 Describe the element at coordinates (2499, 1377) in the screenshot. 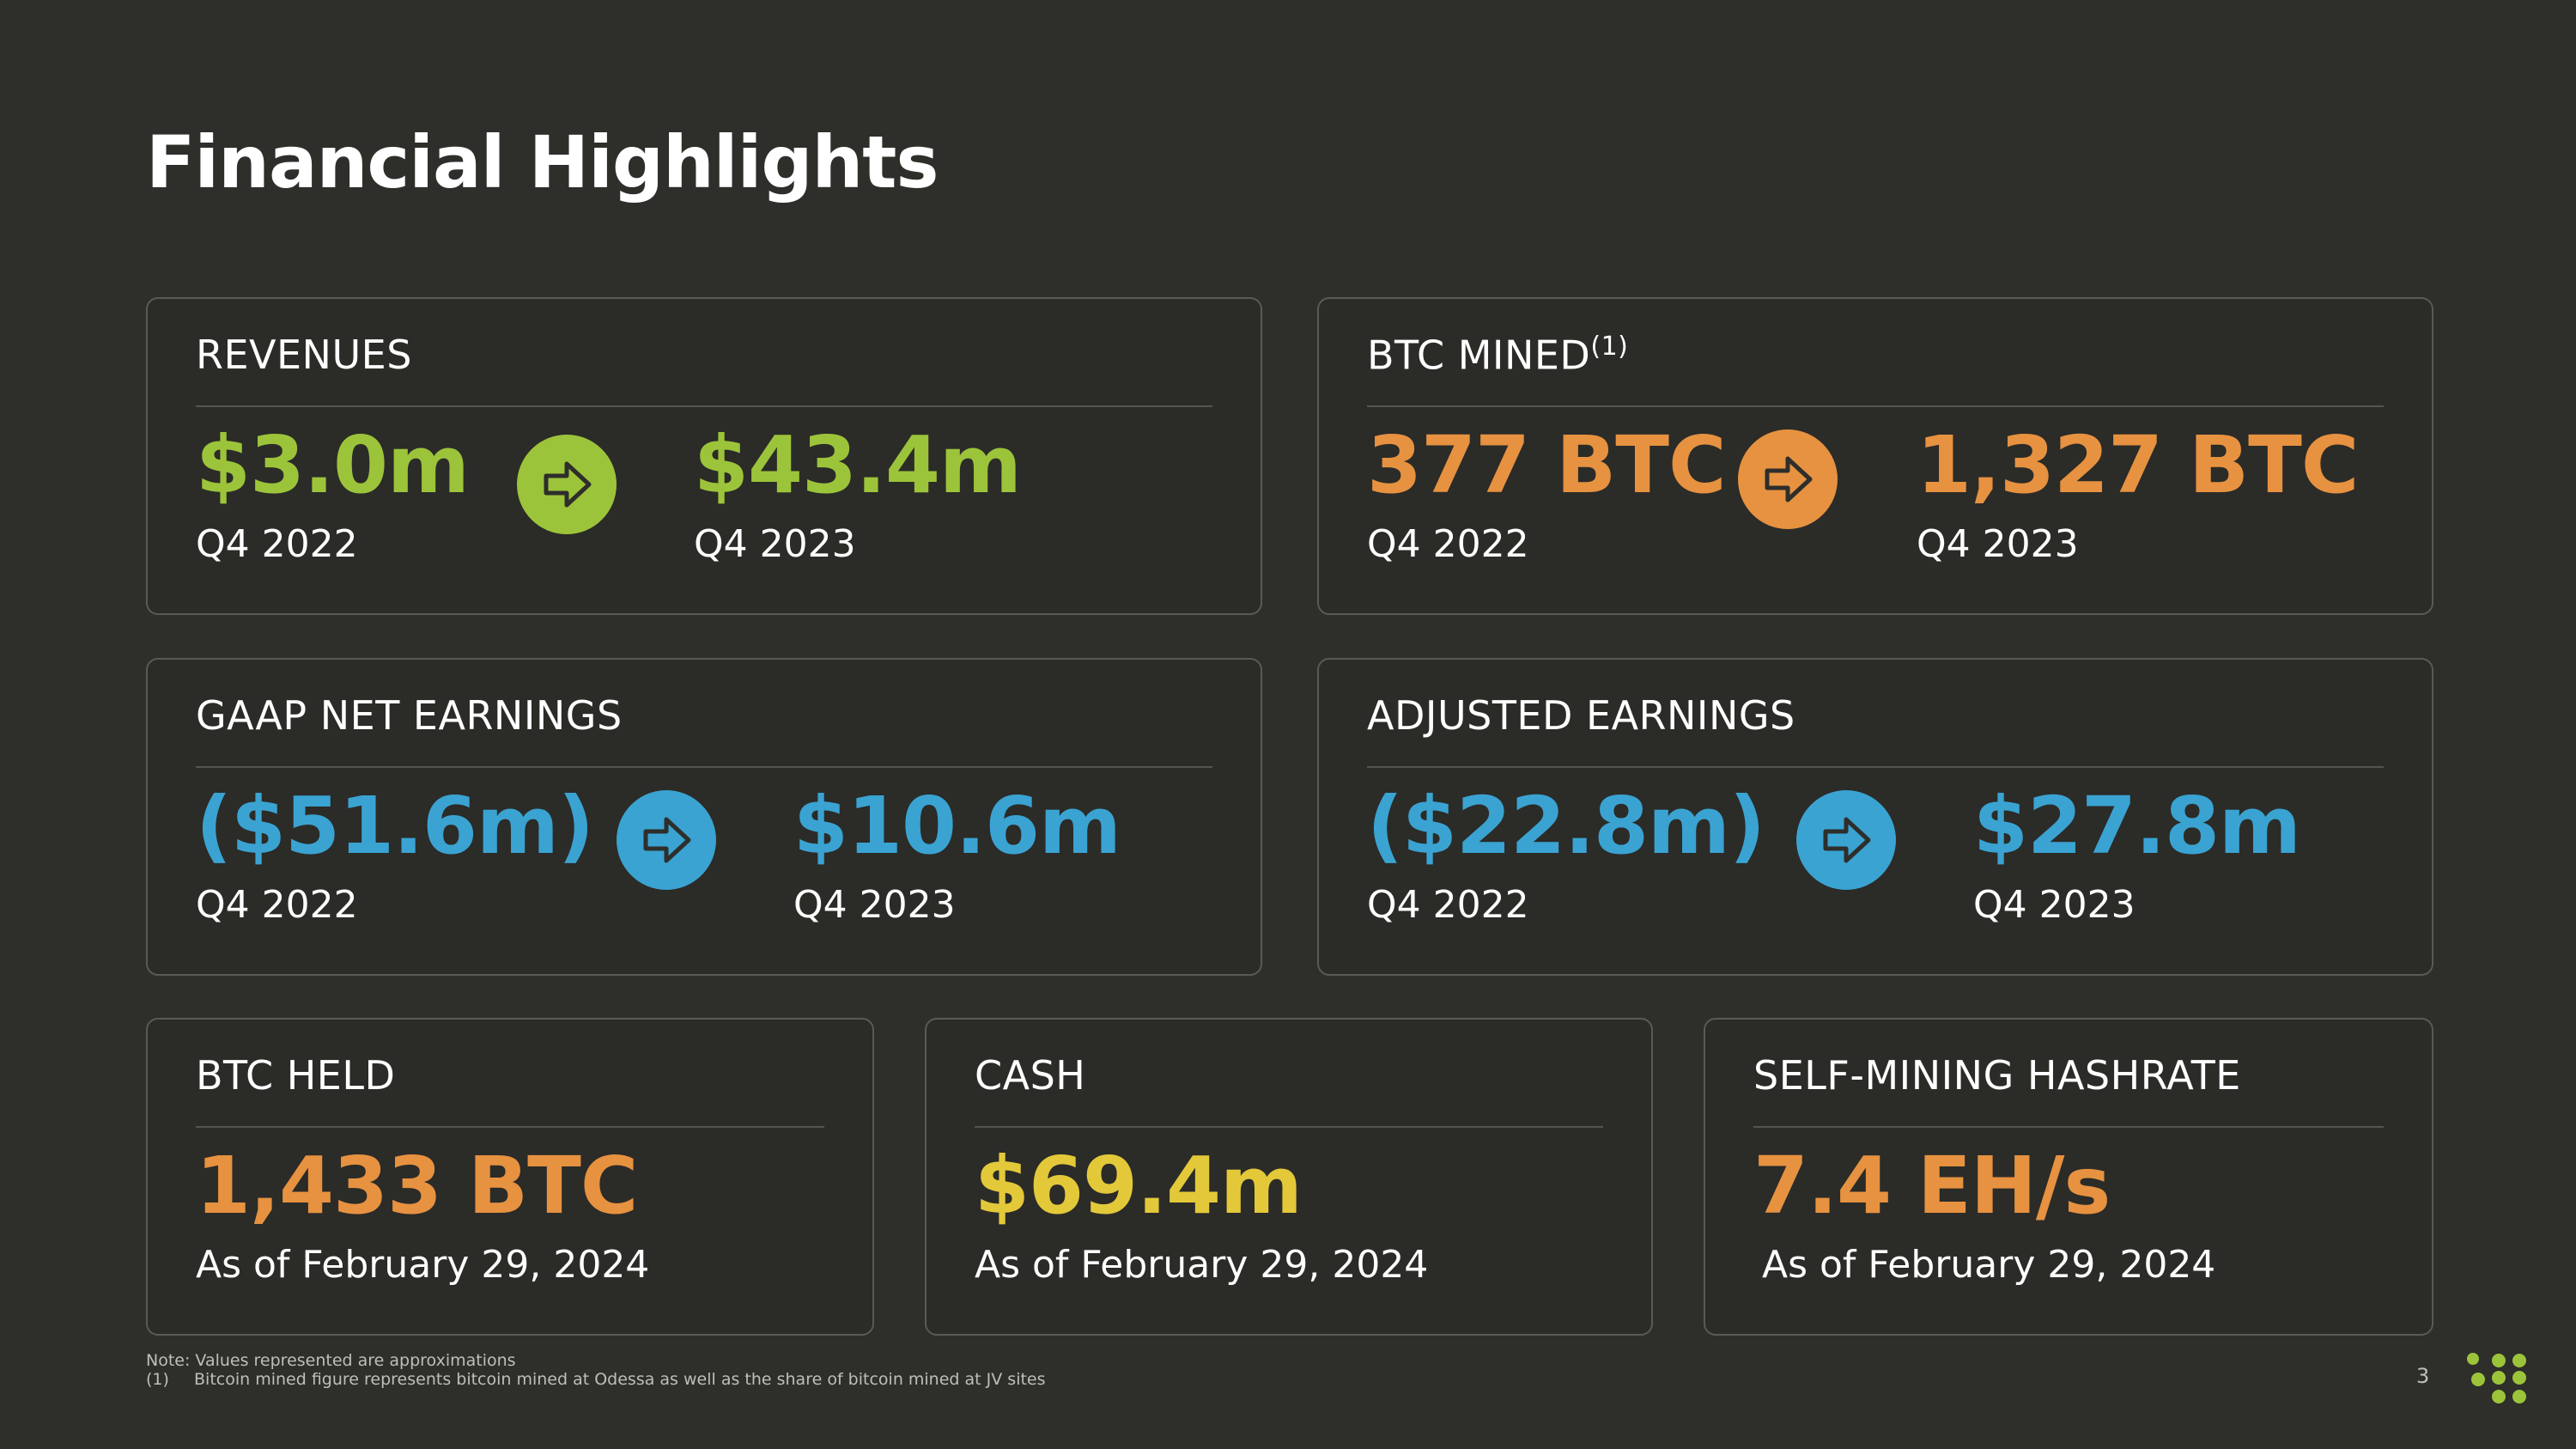

I see `dot-grid-logo-icon` at that location.